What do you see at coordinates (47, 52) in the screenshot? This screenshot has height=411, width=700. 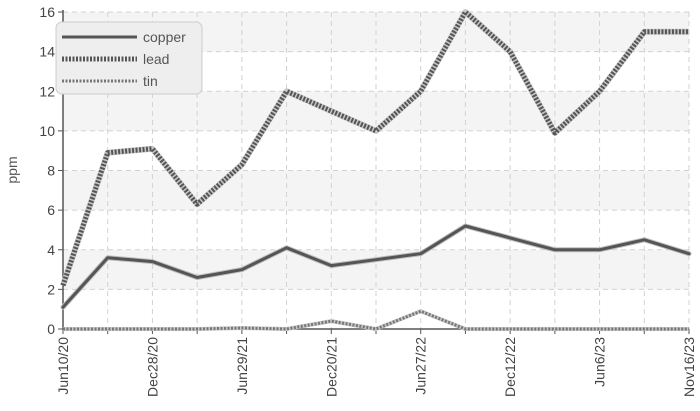 I see `y-tick-label: 14` at bounding box center [47, 52].